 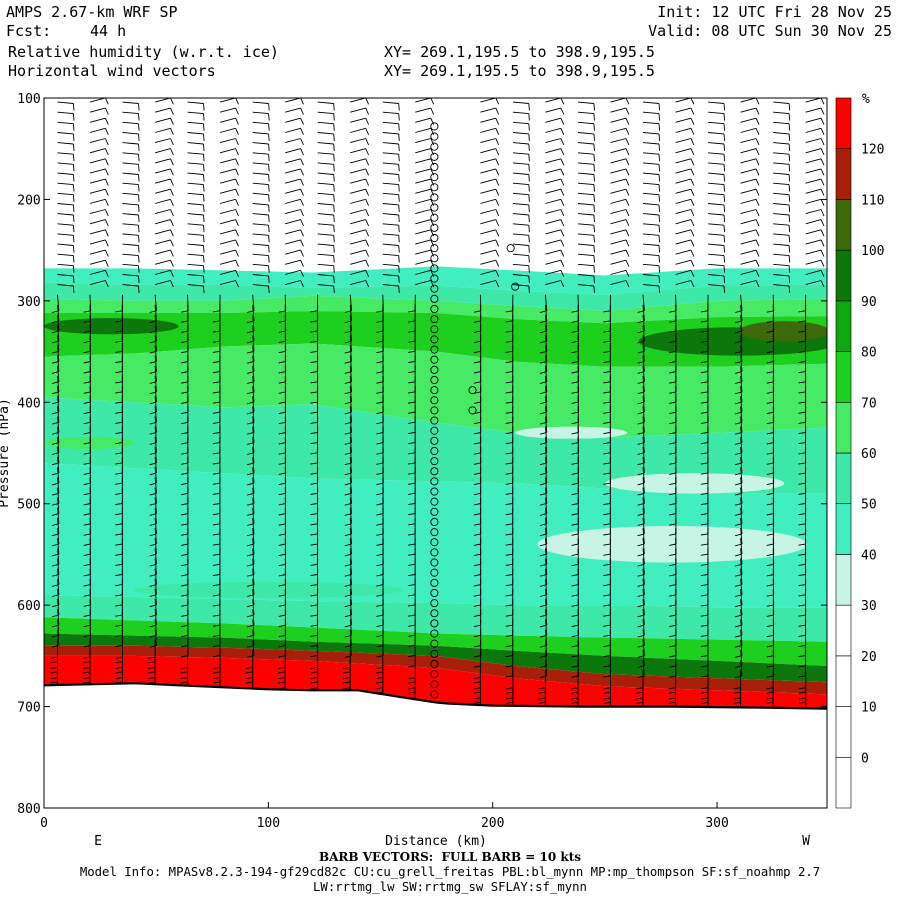 What do you see at coordinates (843, 326) in the screenshot?
I see `colorbar-segment` at bounding box center [843, 326].